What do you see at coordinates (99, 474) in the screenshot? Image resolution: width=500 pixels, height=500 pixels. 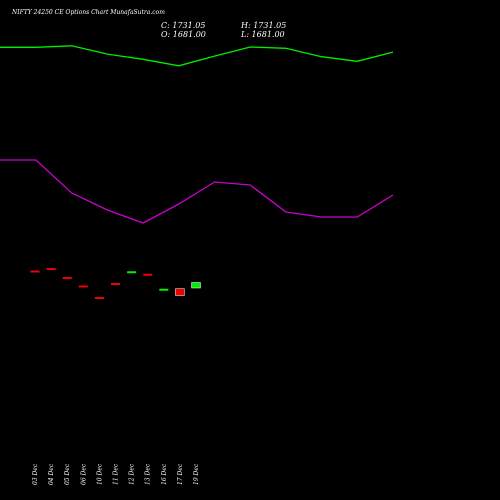 I see `x-tick-label: 10 Dec` at bounding box center [99, 474].